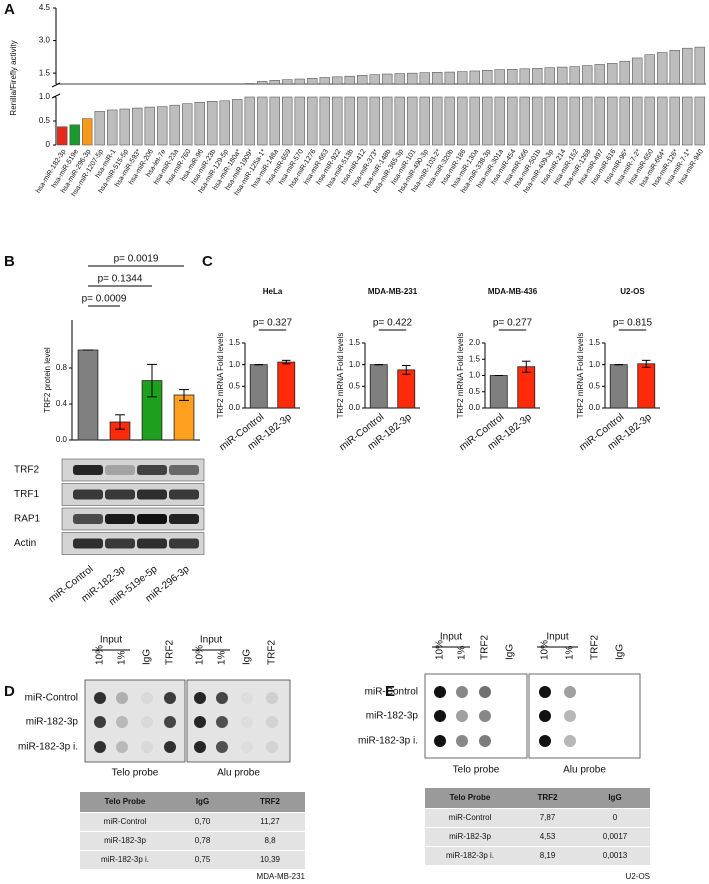  What do you see at coordinates (570, 652) in the screenshot?
I see `column-label: 1%` at bounding box center [570, 652].